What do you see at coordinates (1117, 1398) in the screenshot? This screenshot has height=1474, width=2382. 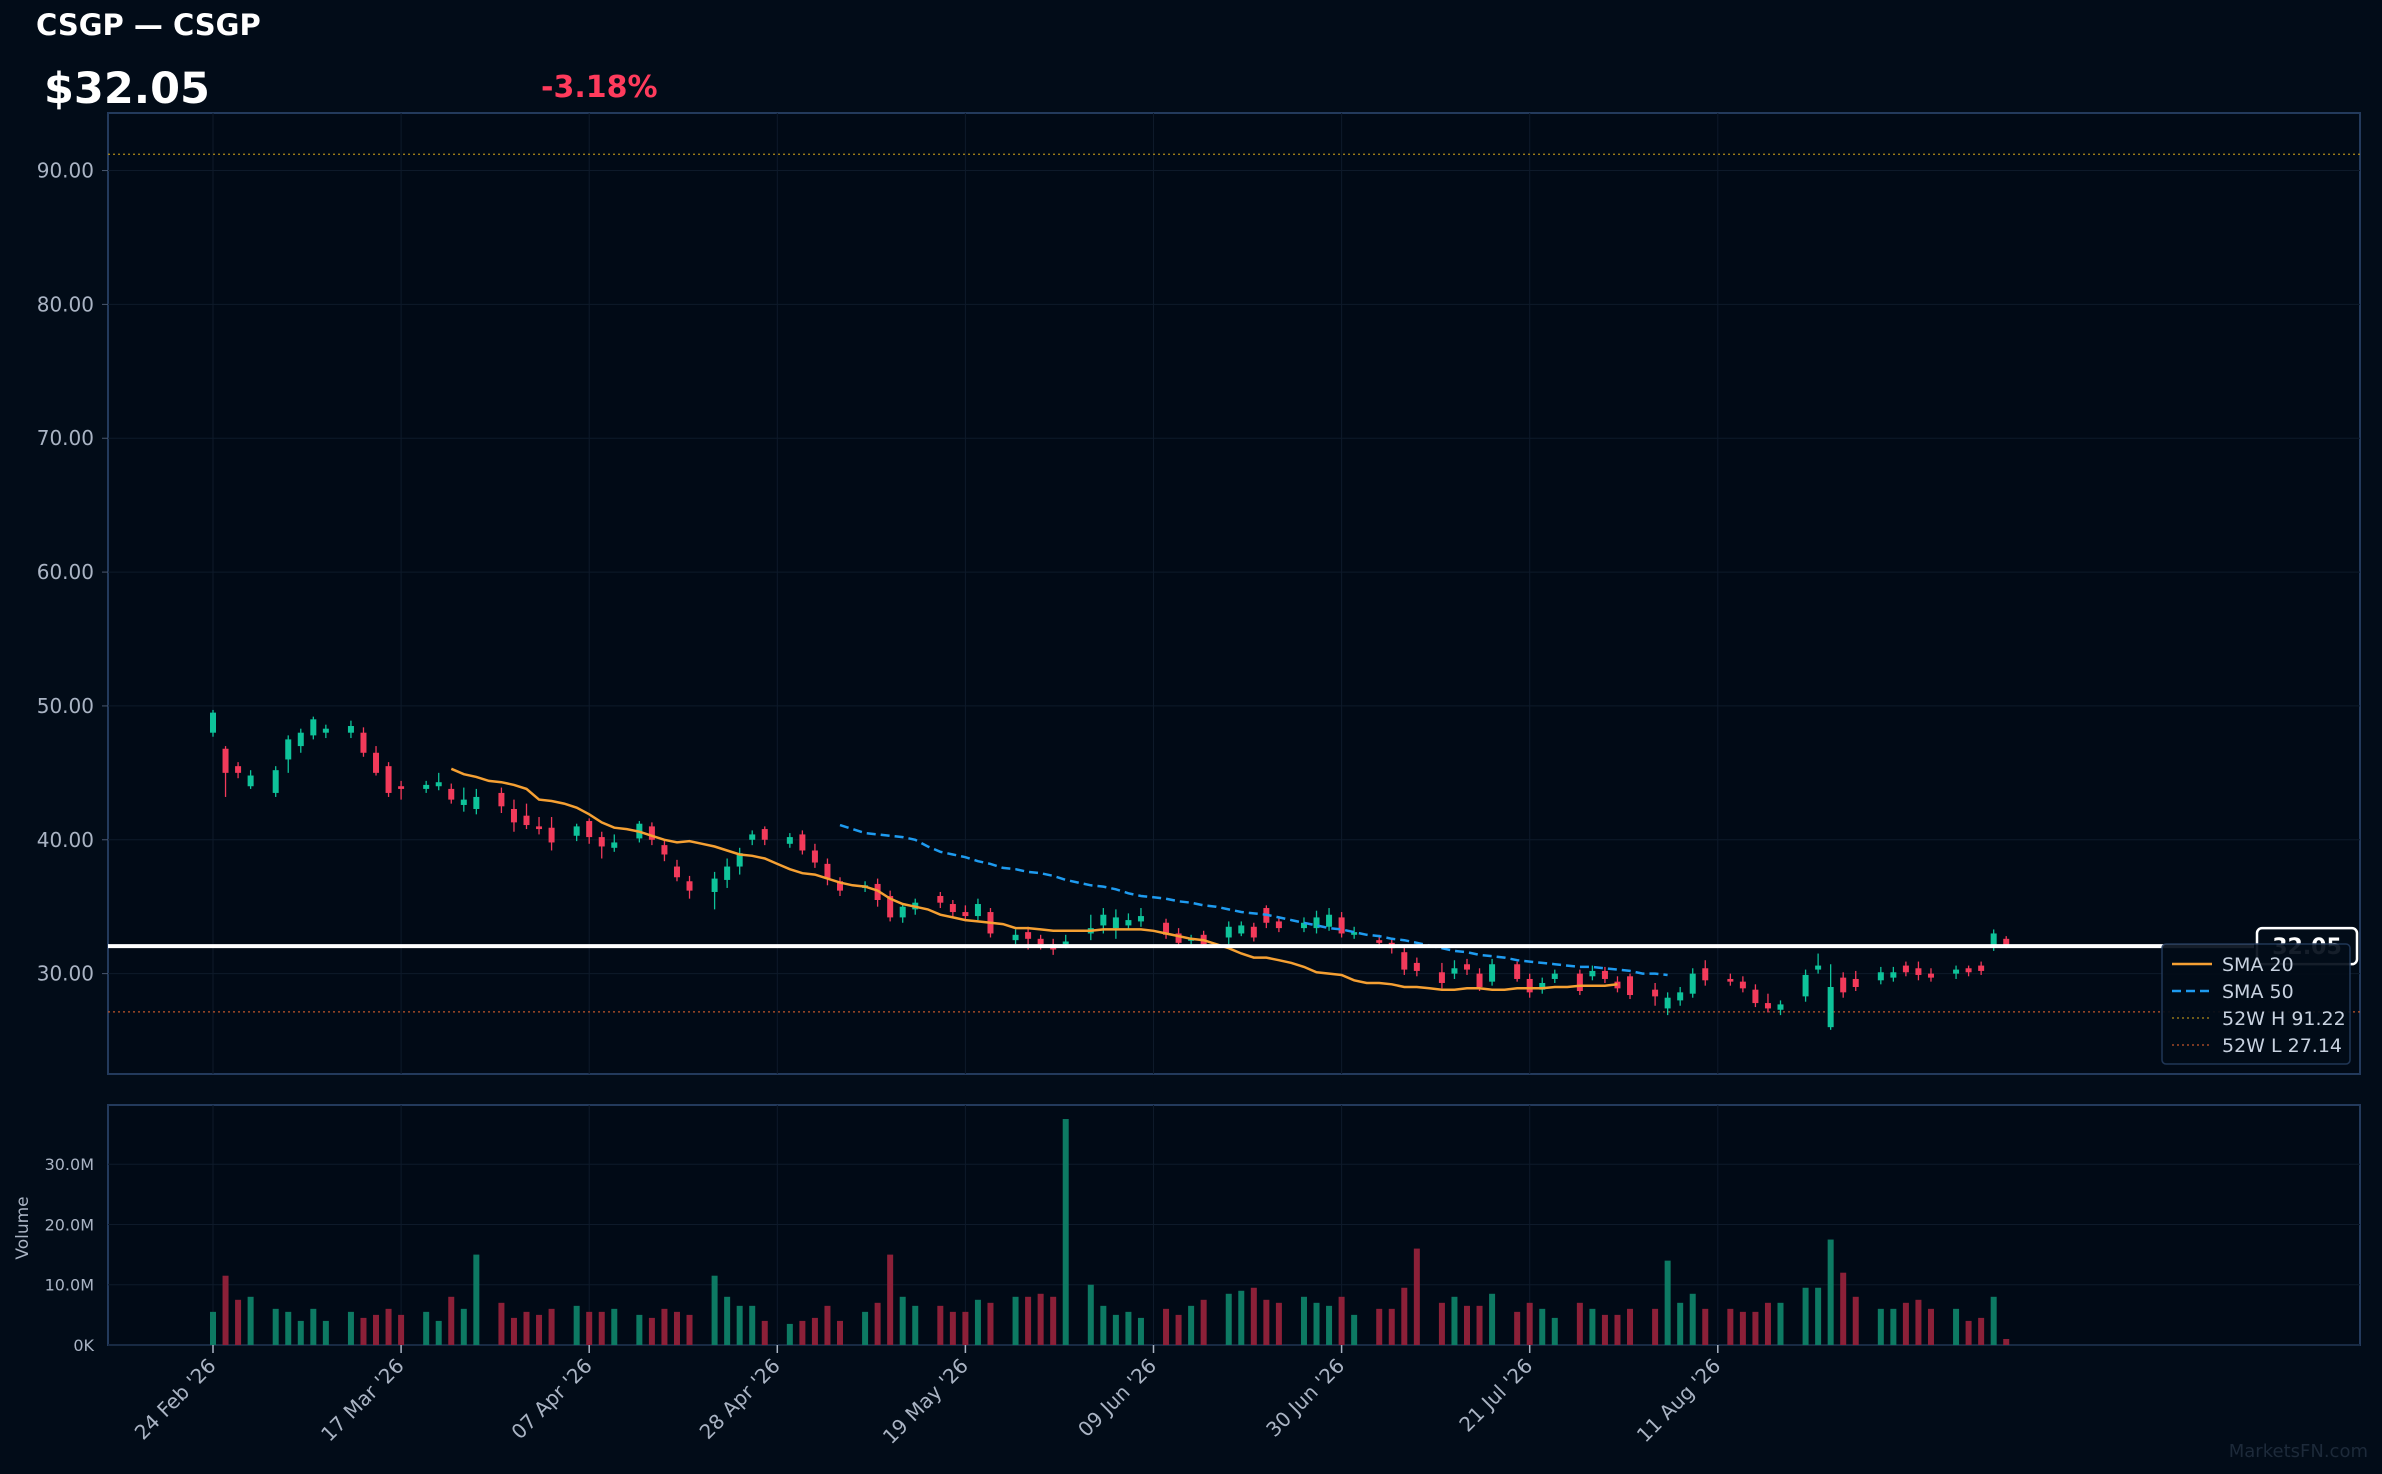 I see `date-tick-label: 09 Jun '26` at bounding box center [1117, 1398].